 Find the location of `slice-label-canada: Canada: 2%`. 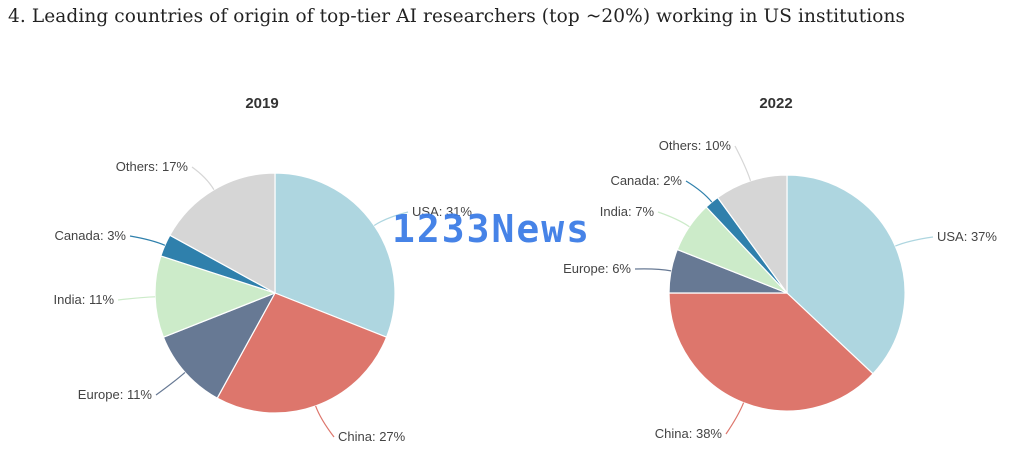

slice-label-canada: Canada: 2% is located at coordinates (646, 180).